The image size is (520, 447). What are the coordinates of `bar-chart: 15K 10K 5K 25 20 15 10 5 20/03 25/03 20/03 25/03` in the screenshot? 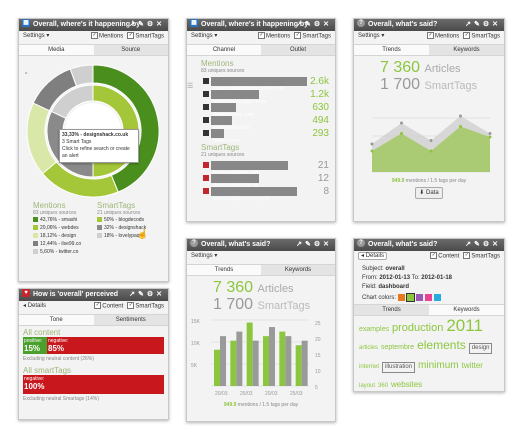 It's located at (261, 358).